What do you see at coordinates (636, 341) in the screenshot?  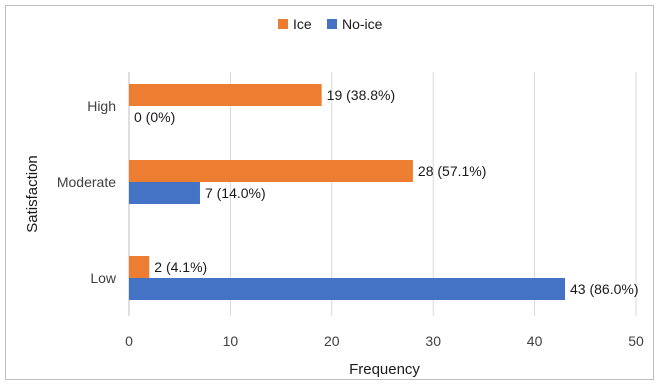 I see `x-tick-label-50: 50` at bounding box center [636, 341].